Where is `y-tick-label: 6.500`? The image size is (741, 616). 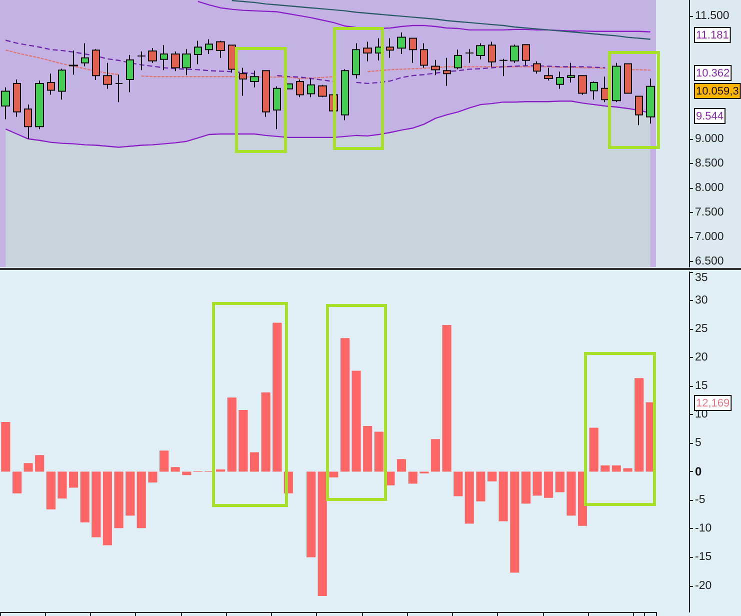
y-tick-label: 6.500 is located at coordinates (709, 262).